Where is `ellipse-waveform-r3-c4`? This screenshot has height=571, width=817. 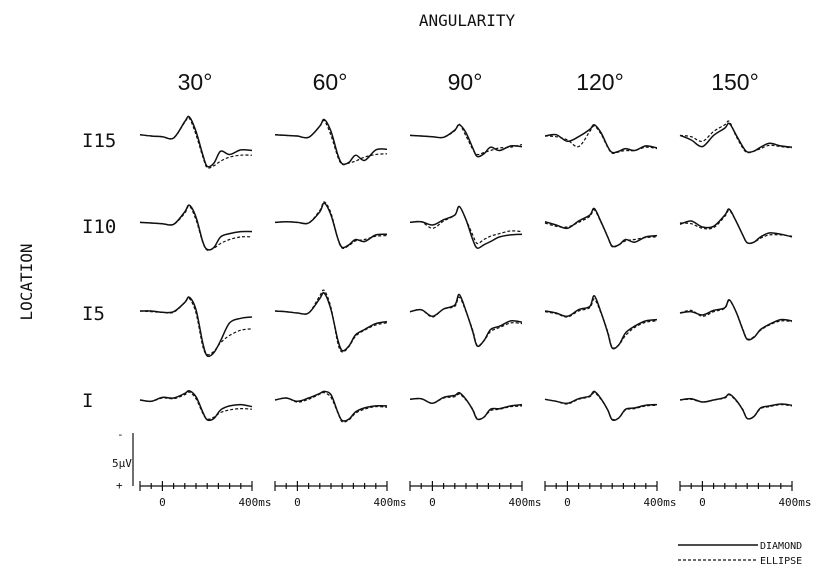
ellipse-waveform-r3-c4 is located at coordinates (736, 407).